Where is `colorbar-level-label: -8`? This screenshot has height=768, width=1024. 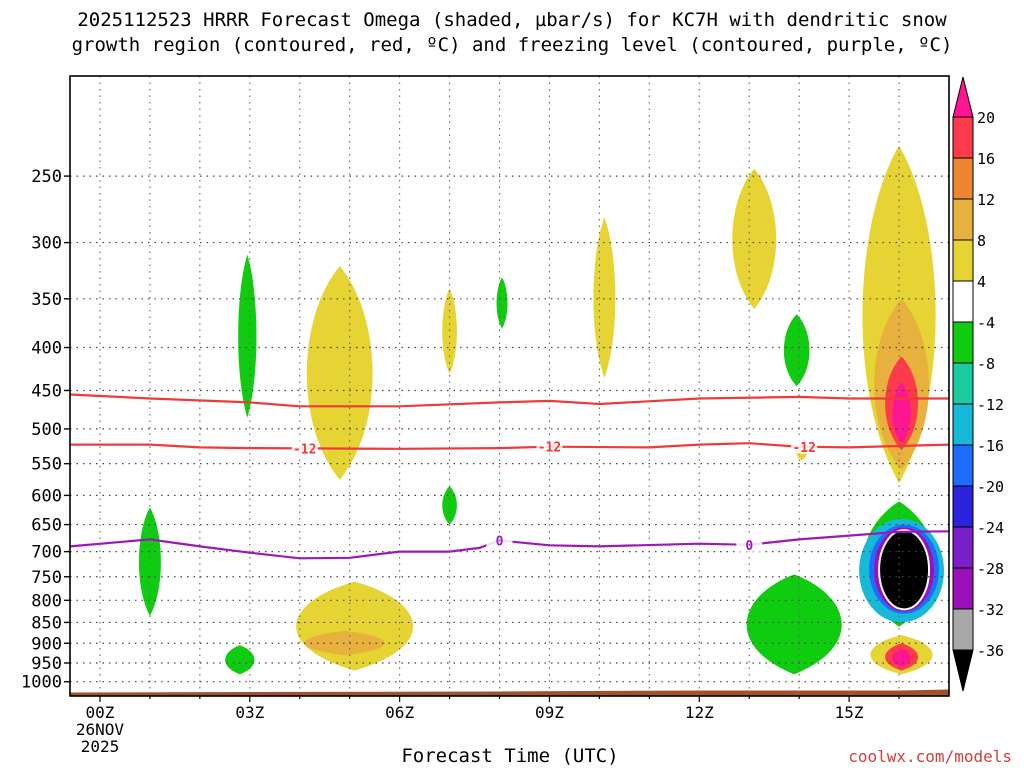
colorbar-level-label: -8 is located at coordinates (986, 364).